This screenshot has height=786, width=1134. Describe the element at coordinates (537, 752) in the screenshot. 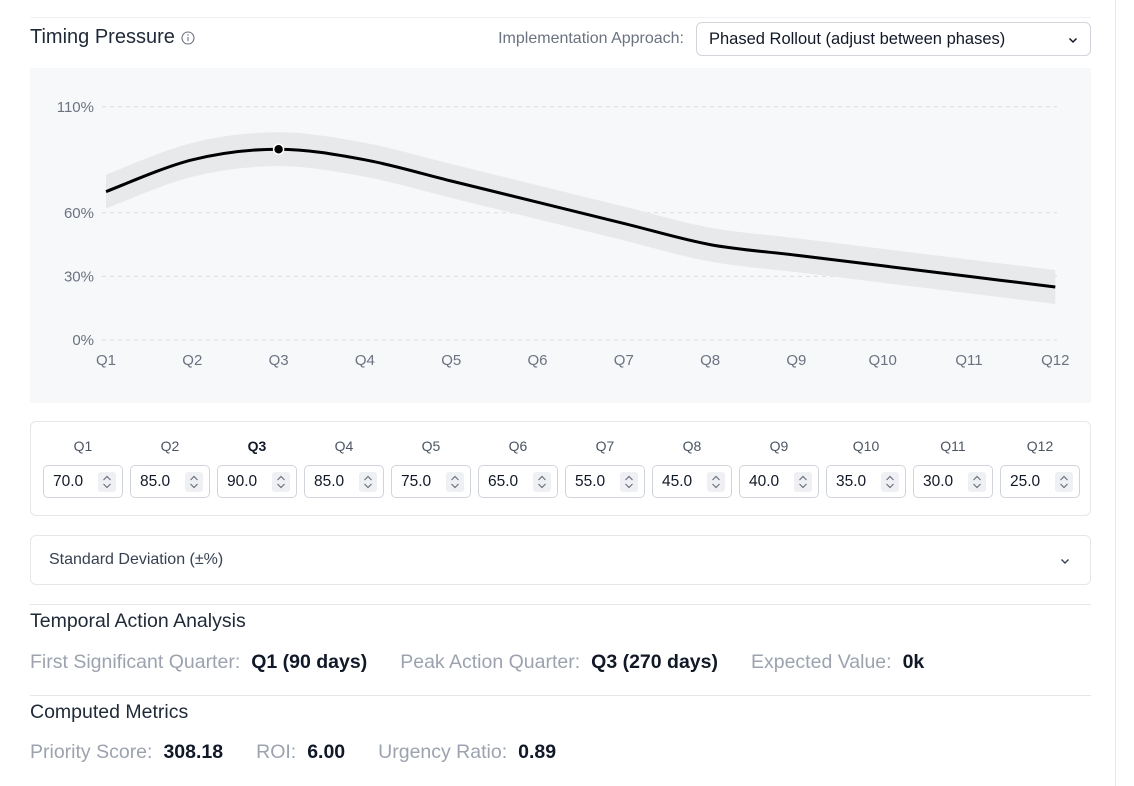

I see `urgency-ratio-value: 0.89` at that location.